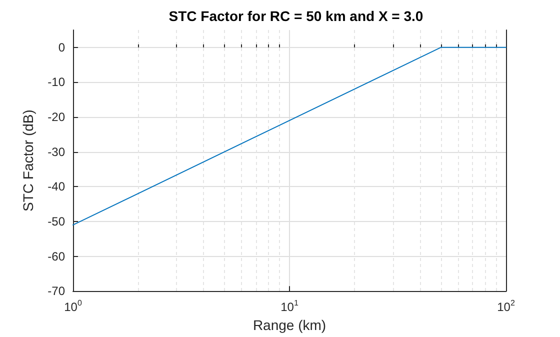  Describe the element at coordinates (289, 325) in the screenshot. I see `x-axis-title: Range (km)` at that location.